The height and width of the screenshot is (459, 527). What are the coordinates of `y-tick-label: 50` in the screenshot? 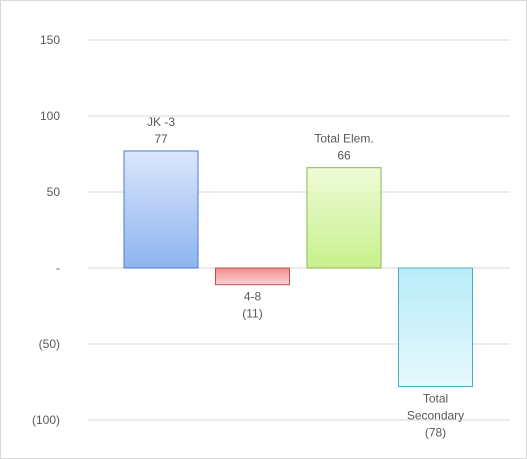 It's located at (54, 192).